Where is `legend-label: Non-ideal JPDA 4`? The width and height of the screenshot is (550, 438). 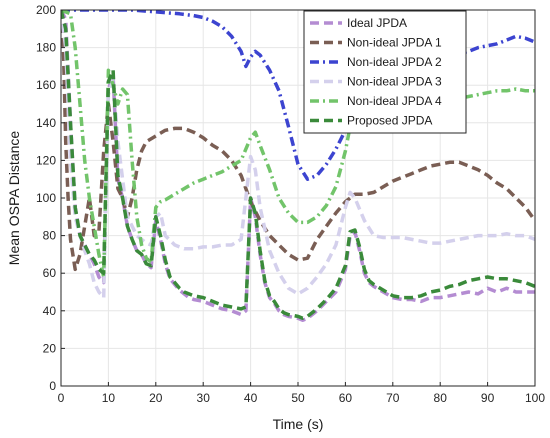 legend-label: Non-ideal JPDA 4 is located at coordinates (394, 101).